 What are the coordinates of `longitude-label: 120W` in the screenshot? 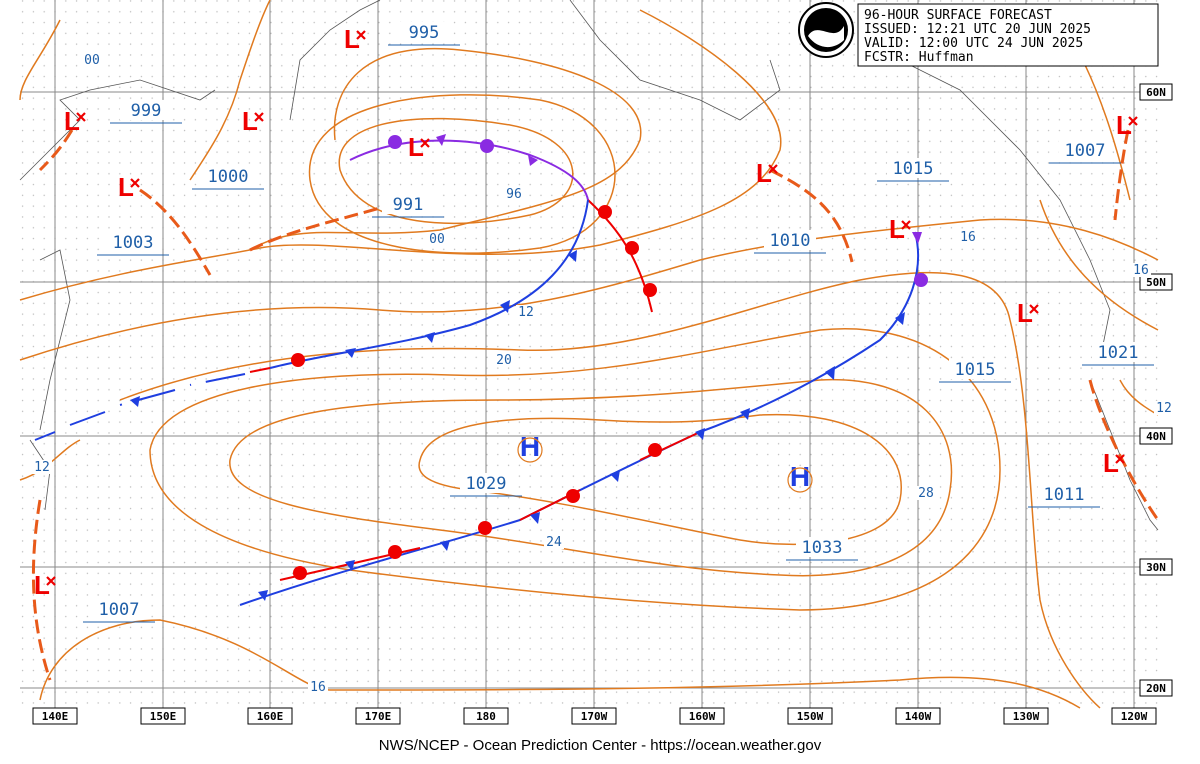 It's located at (1134, 716).